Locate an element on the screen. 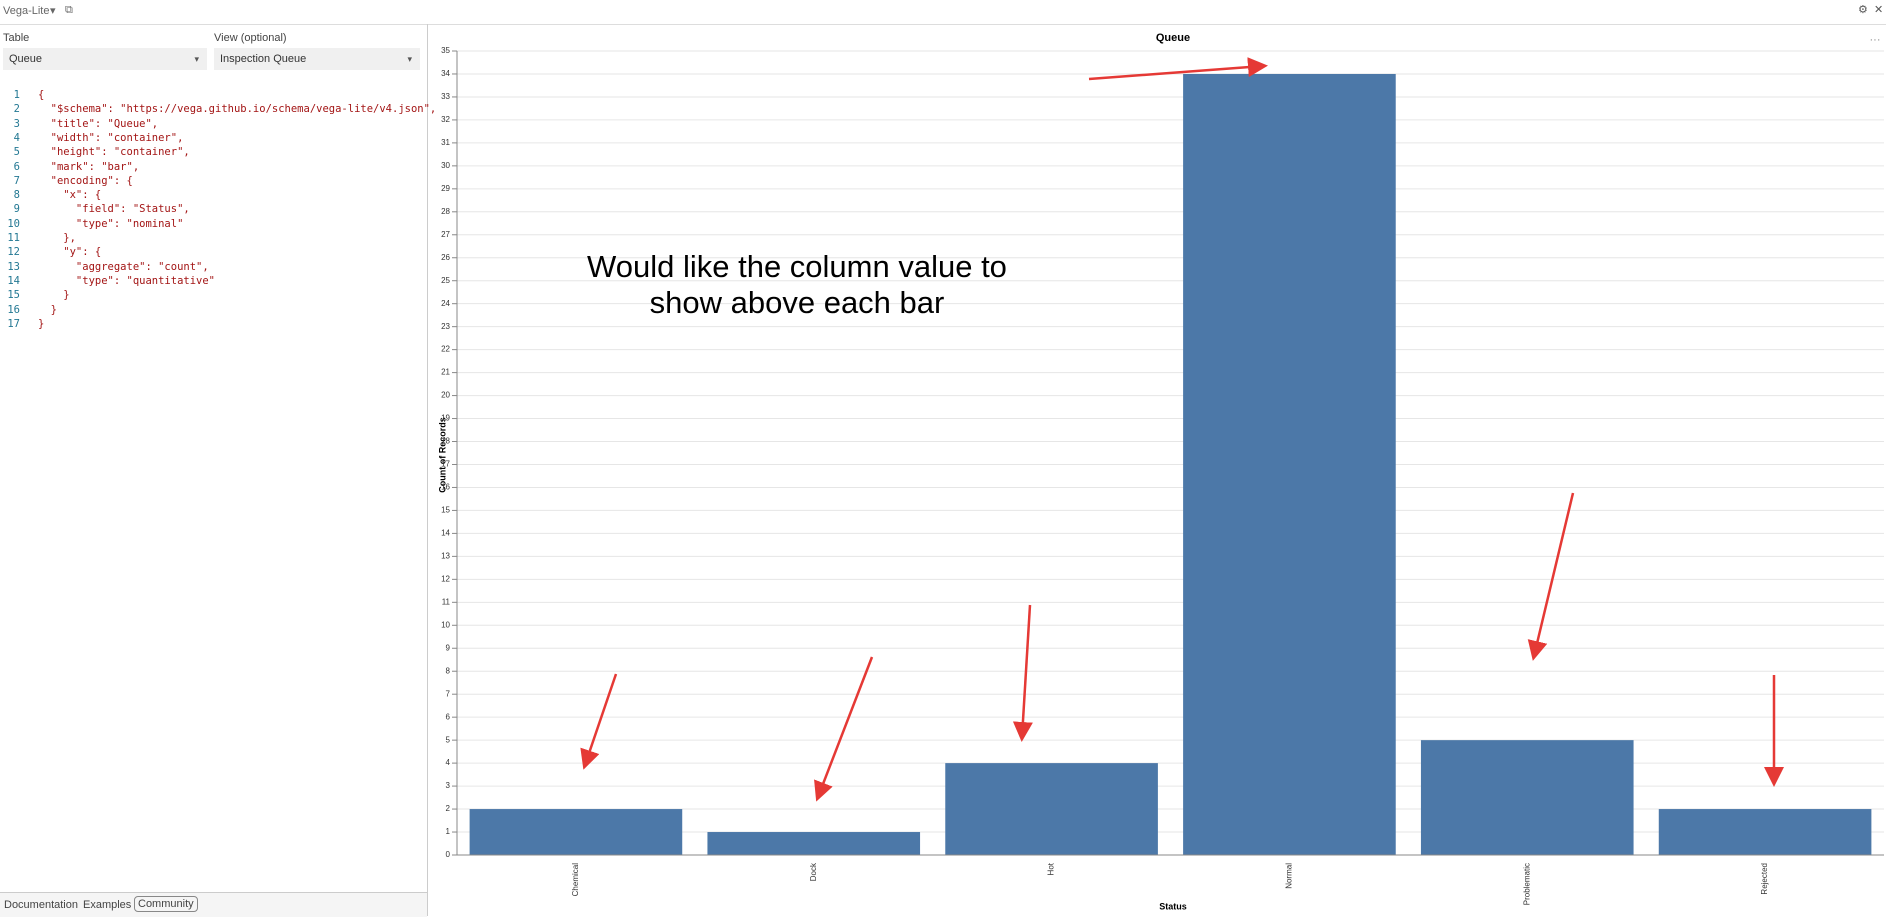 The width and height of the screenshot is (1886, 917). y-tick-label: 20 is located at coordinates (445, 395).